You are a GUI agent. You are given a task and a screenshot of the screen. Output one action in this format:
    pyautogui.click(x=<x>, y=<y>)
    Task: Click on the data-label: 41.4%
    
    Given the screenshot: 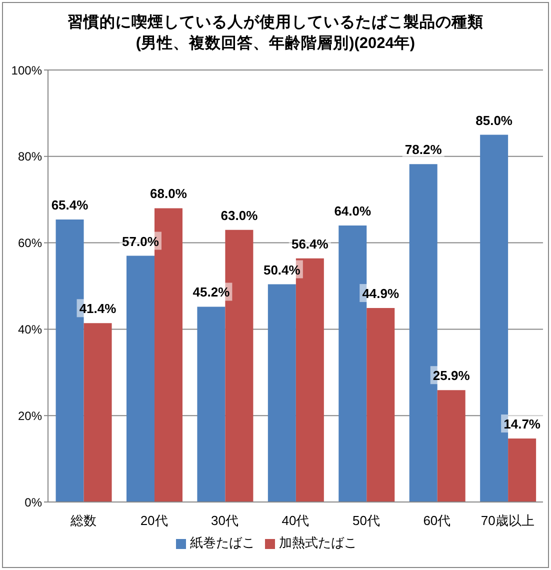 What is the action you would take?
    pyautogui.click(x=98, y=308)
    